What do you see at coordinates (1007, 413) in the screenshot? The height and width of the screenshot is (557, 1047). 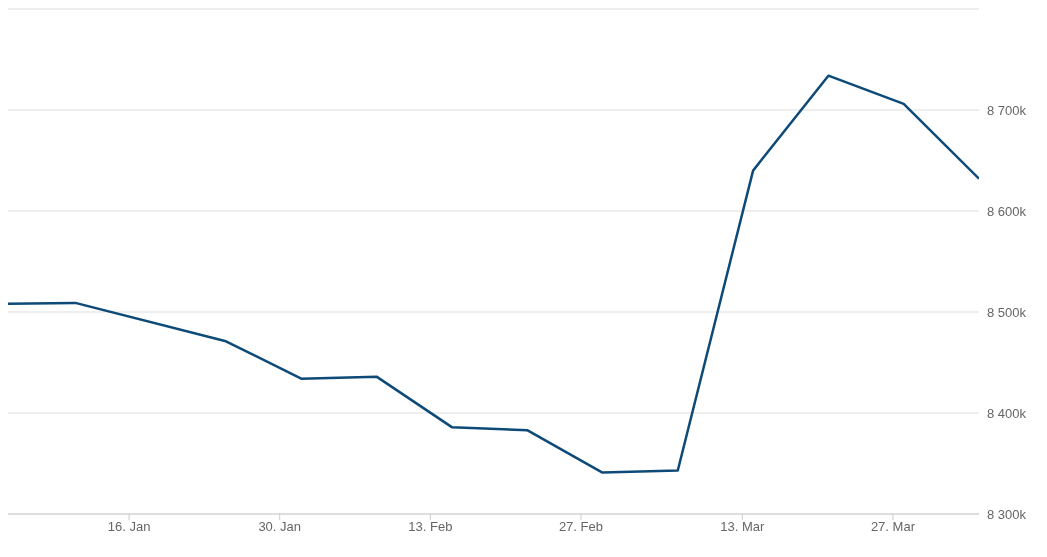 I see `y-tick-label: 8 400k` at bounding box center [1007, 413].